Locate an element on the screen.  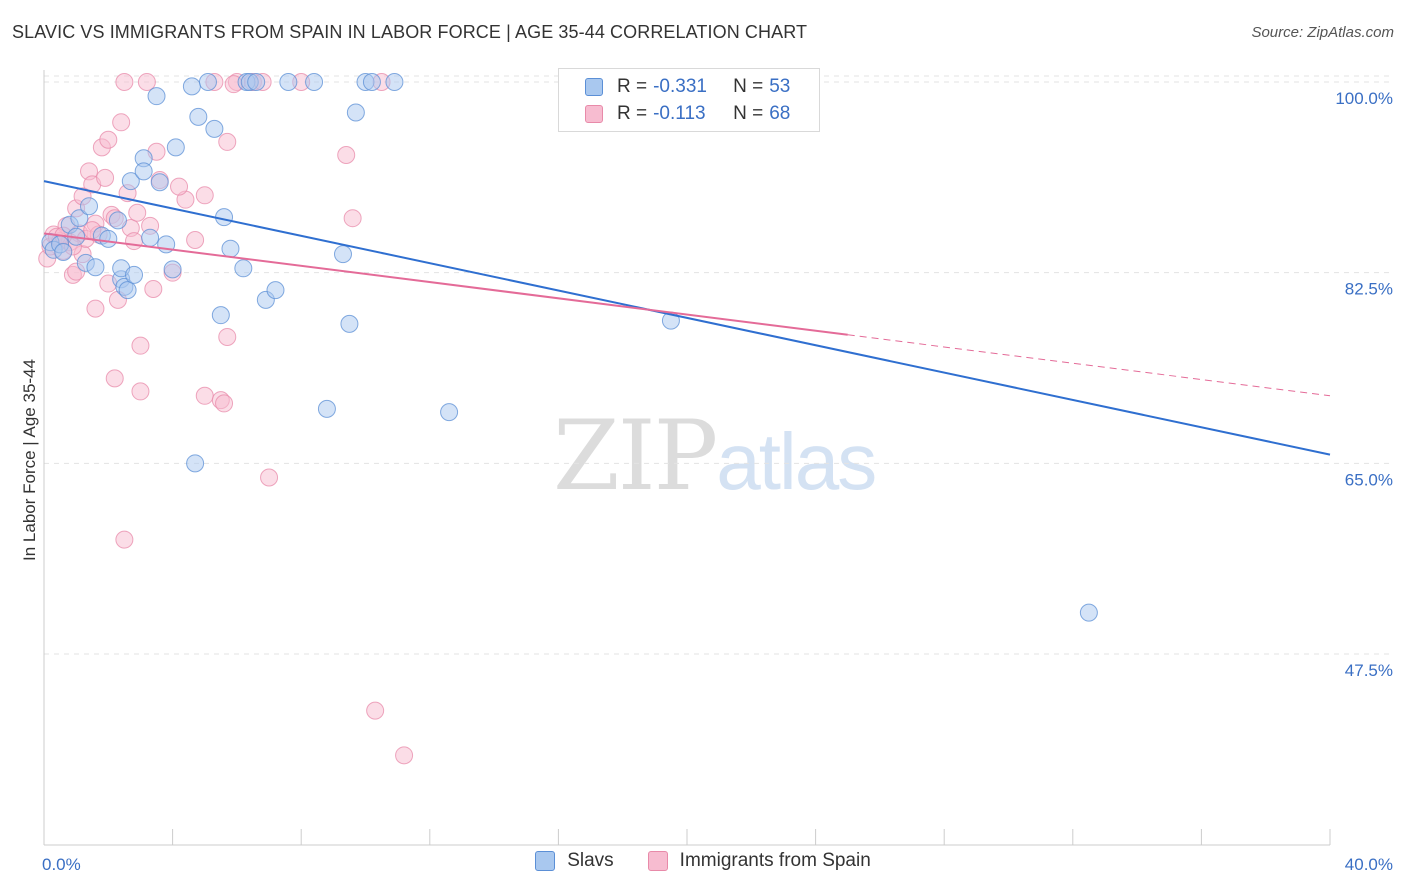
spain-r-value: -0.113 is located at coordinates (679, 113).